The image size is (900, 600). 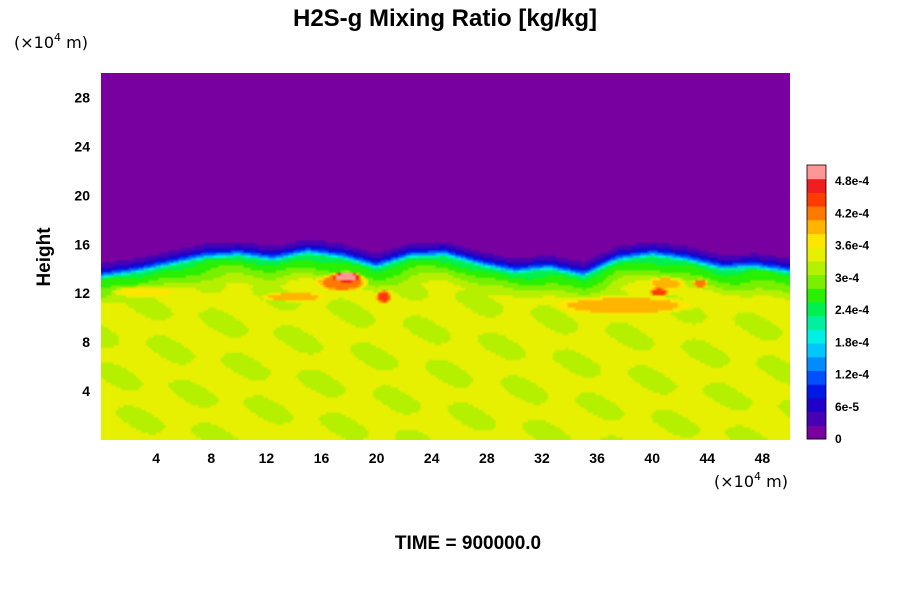 What do you see at coordinates (852, 375) in the screenshot?
I see `colorbar-label: 1.2e-4` at bounding box center [852, 375].